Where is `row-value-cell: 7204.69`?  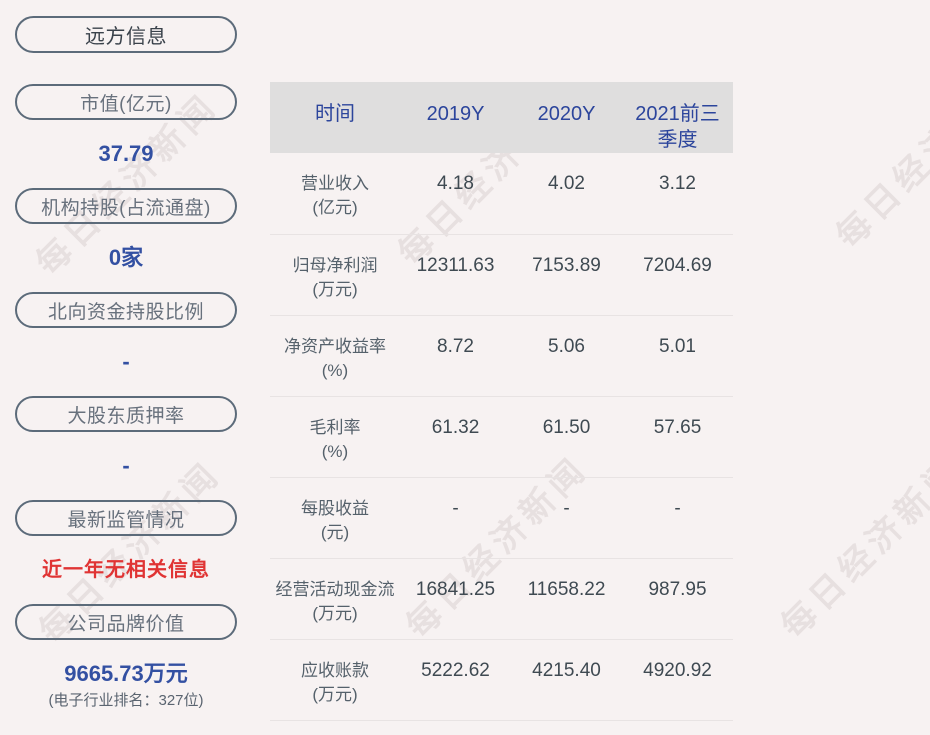 row-value-cell: 7204.69 is located at coordinates (677, 275).